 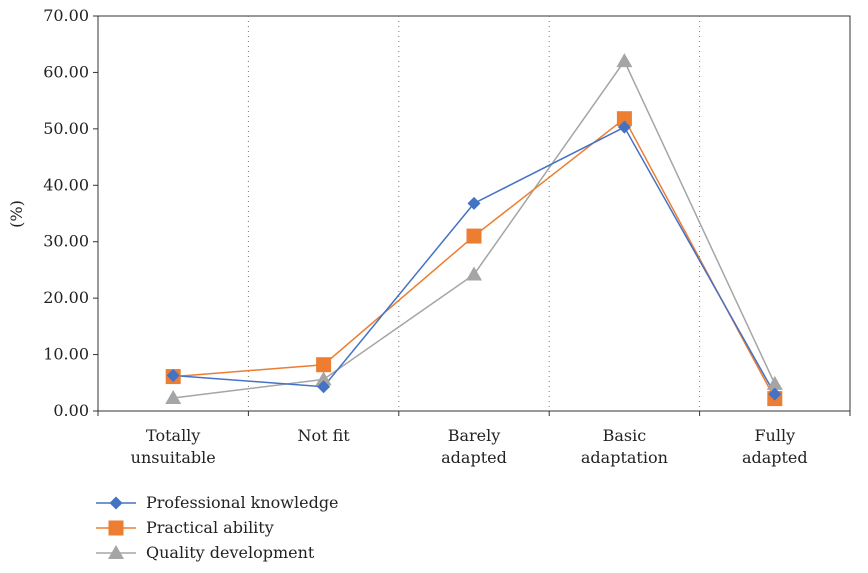 I want to click on x-category-label: Totally unsuitable, so click(x=173, y=446).